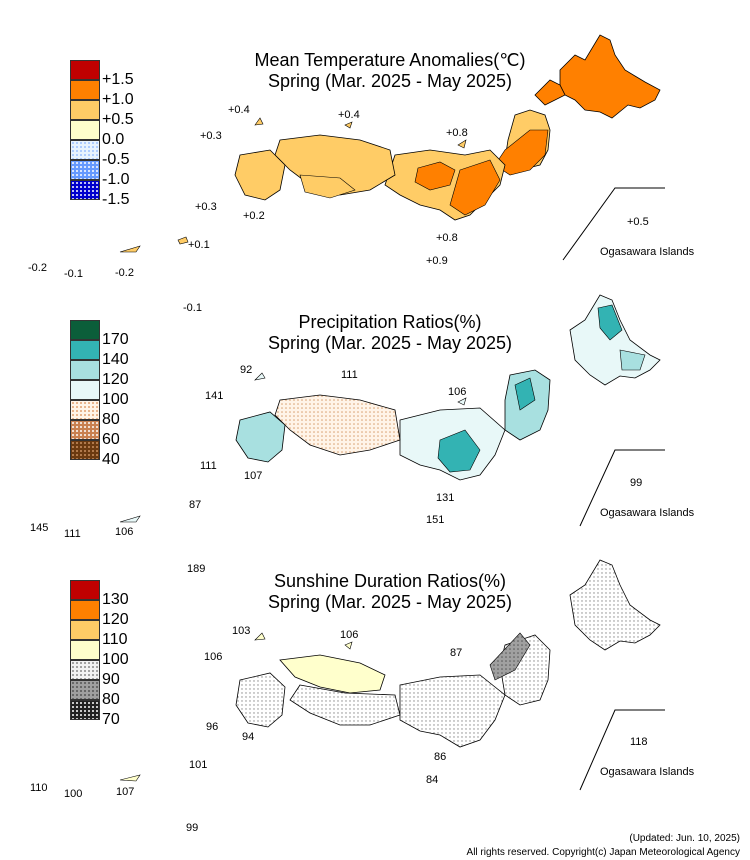  I want to click on station-value-chichijima: 99, so click(636, 483).